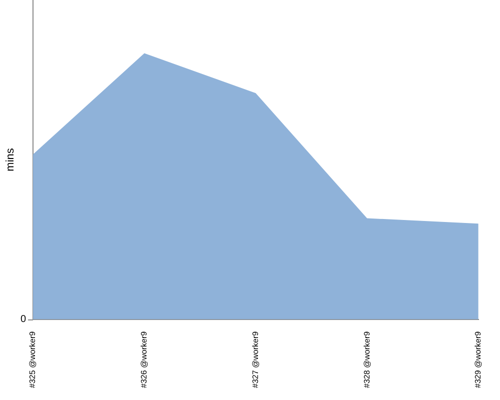 This screenshot has width=500, height=400. Describe the element at coordinates (478, 359) in the screenshot. I see `x-tick-label: #329 @worker9` at that location.